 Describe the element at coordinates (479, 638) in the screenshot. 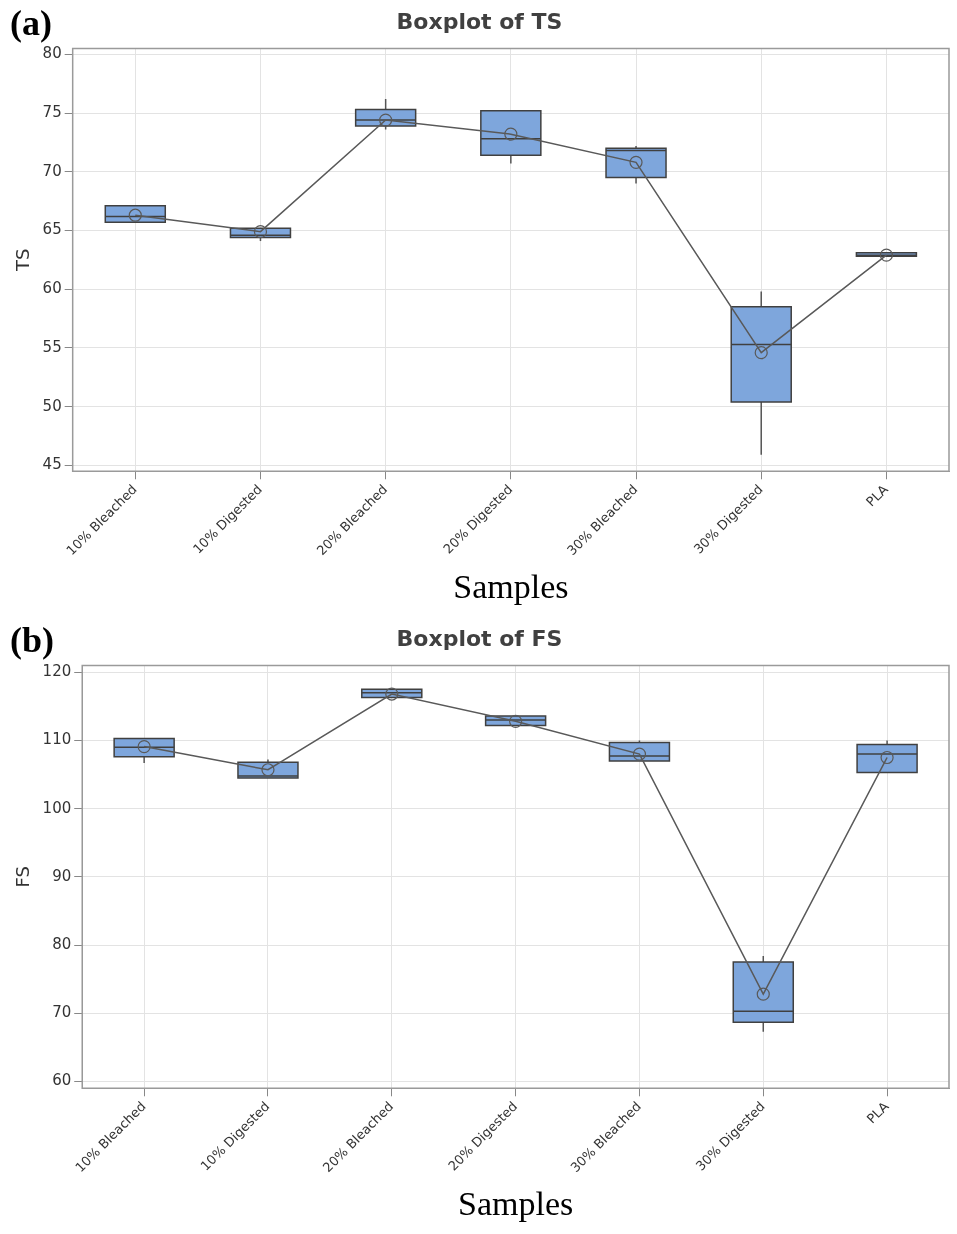

I see `chart-title: Boxplot of FS` at that location.